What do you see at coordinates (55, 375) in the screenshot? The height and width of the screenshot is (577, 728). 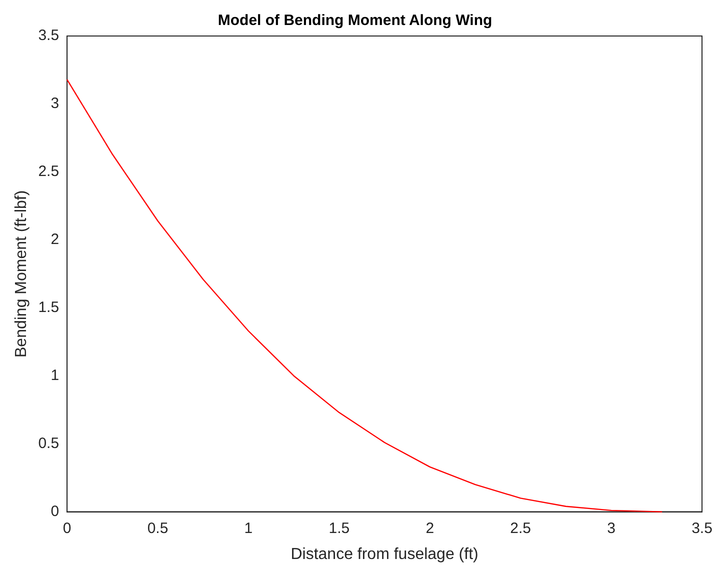 I see `y-tick-label: 1` at bounding box center [55, 375].